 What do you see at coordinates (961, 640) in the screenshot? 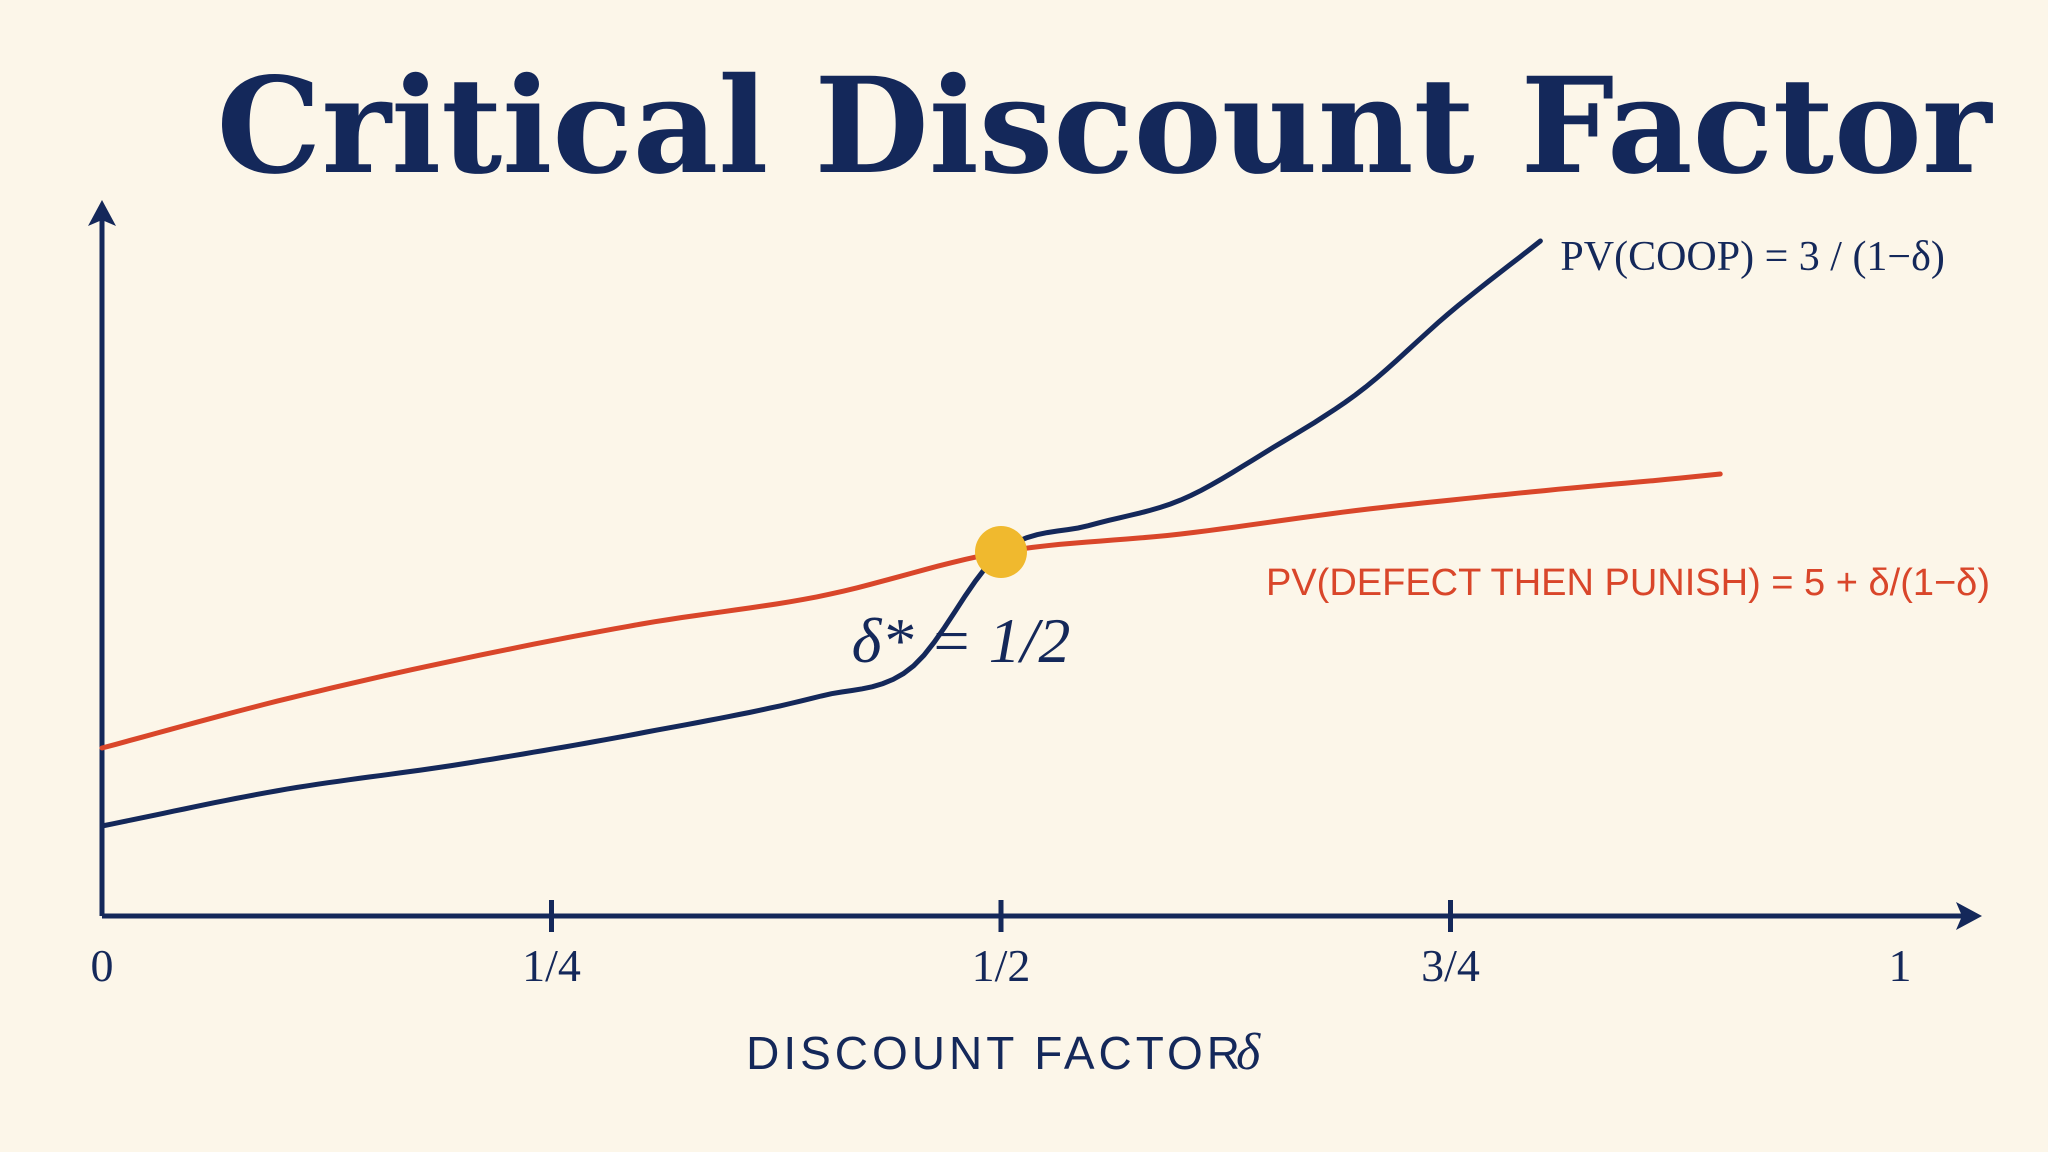
I see `critical-delta-annotation: δ* = 1/2` at bounding box center [961, 640].